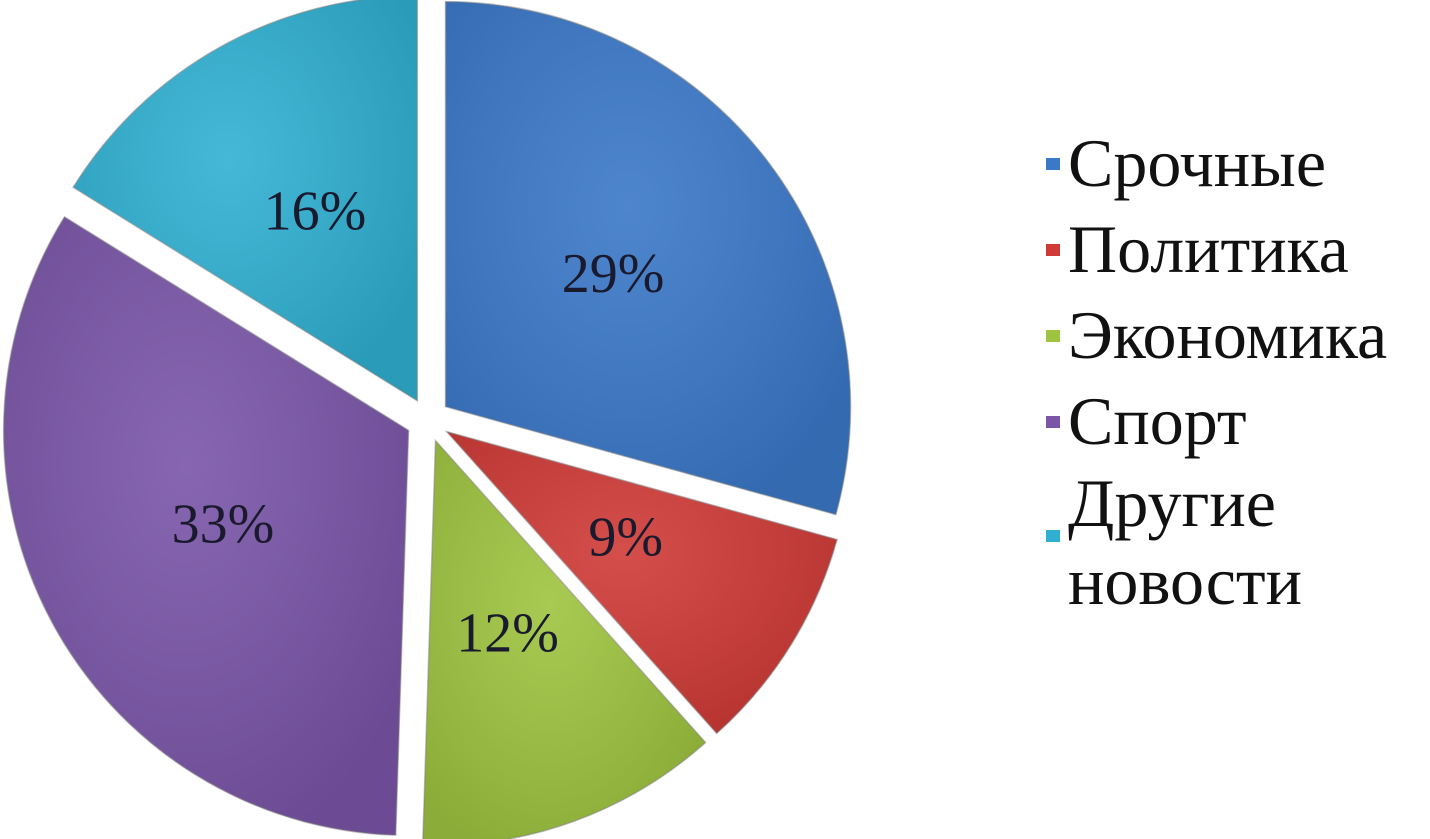  I want to click on data-label-4: 16%, so click(315, 212).